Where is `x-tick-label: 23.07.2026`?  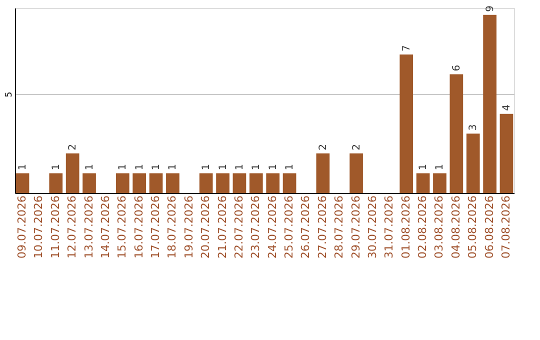 x-tick-label: 23.07.2026 is located at coordinates (255, 227).